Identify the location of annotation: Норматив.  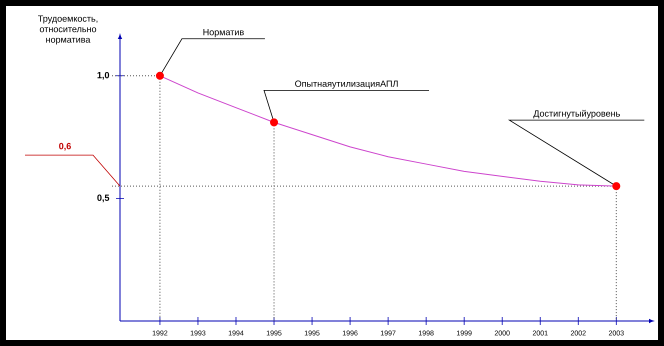
(223, 33).